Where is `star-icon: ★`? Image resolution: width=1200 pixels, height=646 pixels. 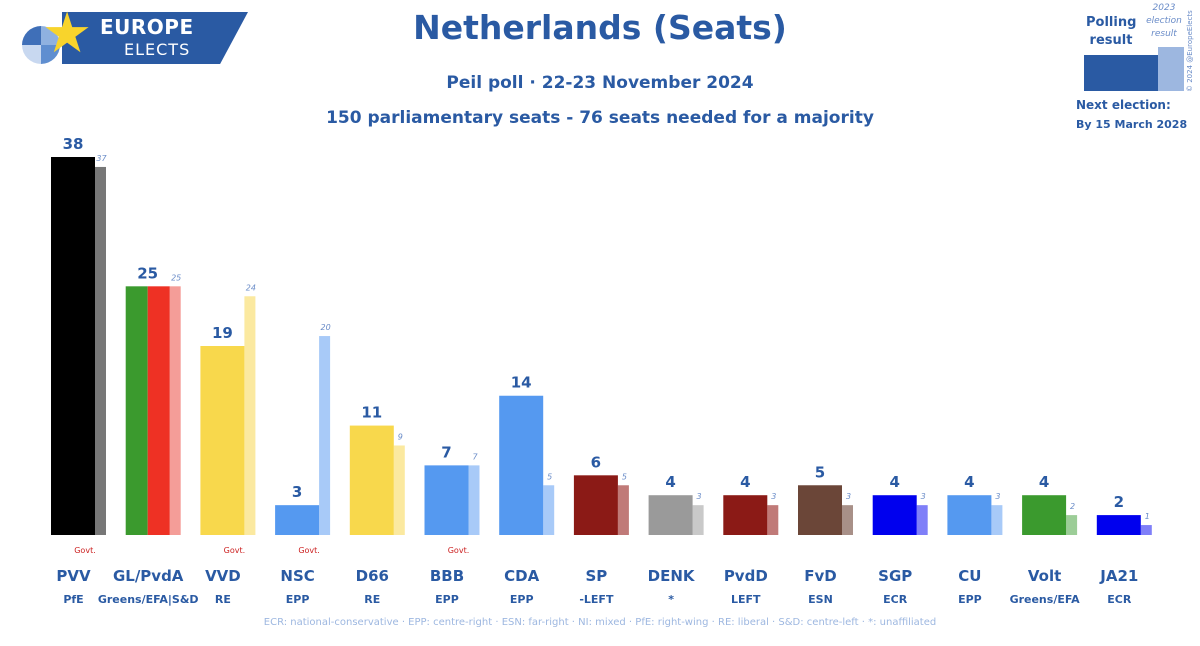 star-icon: ★ is located at coordinates (67, 33).